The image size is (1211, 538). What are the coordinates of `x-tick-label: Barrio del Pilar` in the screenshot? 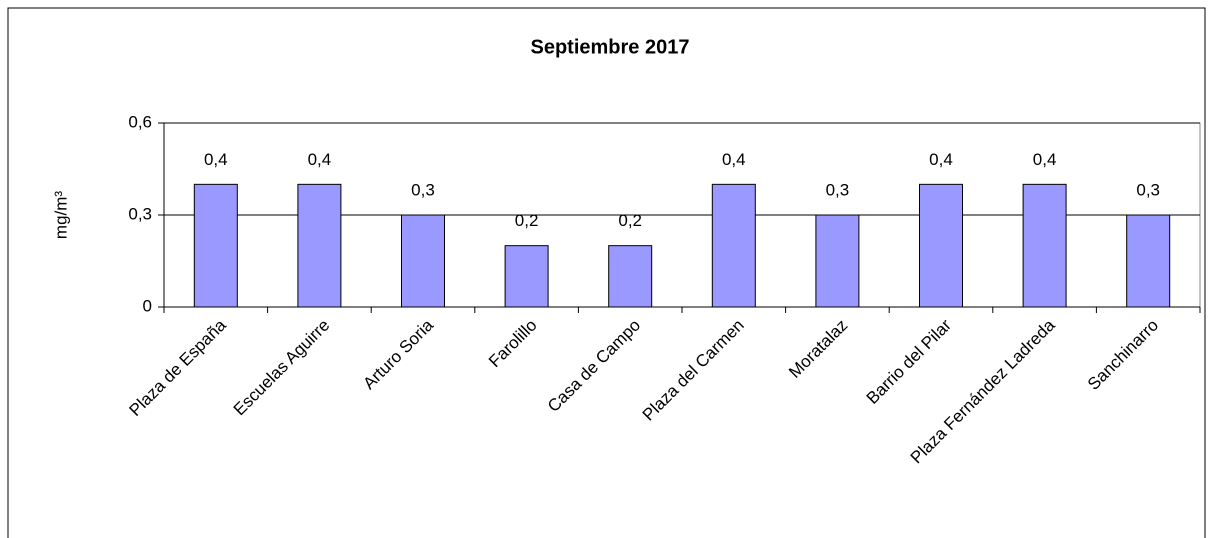 It's located at (909, 361).